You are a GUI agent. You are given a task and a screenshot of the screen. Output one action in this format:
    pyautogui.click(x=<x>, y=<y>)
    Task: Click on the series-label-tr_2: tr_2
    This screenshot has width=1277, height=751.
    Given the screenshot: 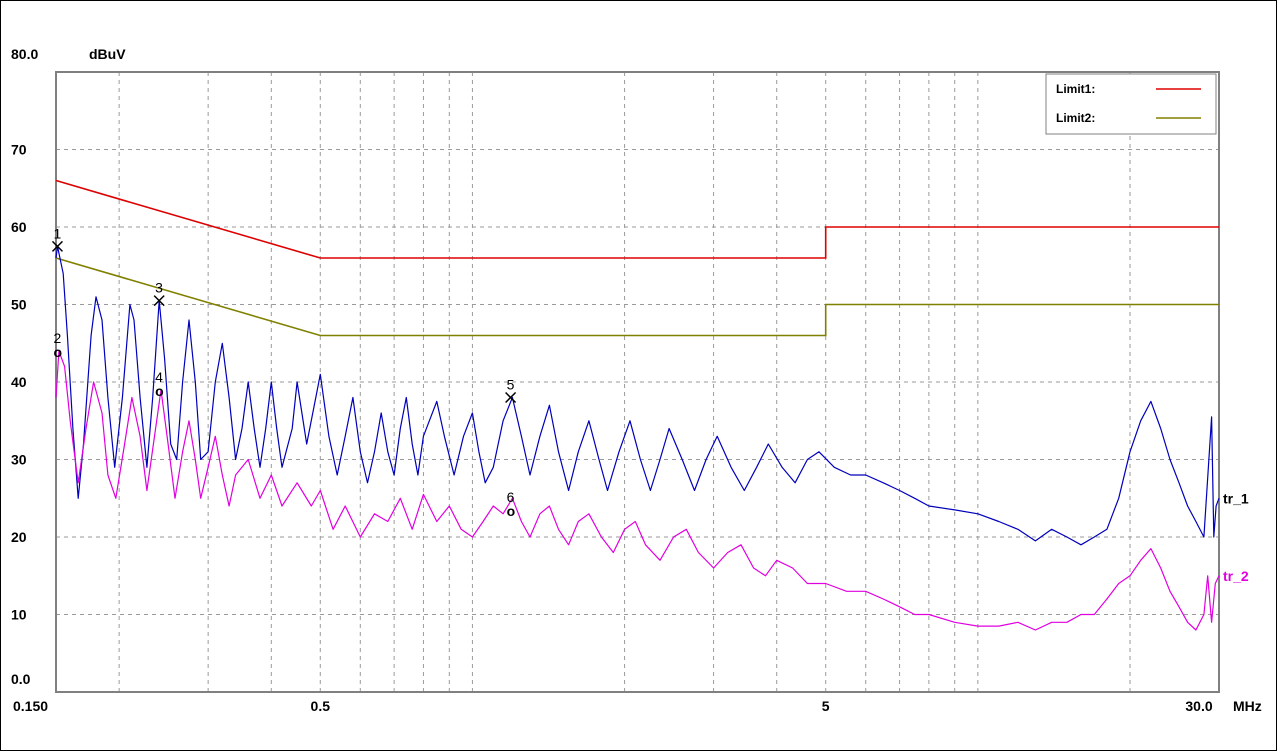 What is the action you would take?
    pyautogui.click(x=1236, y=576)
    